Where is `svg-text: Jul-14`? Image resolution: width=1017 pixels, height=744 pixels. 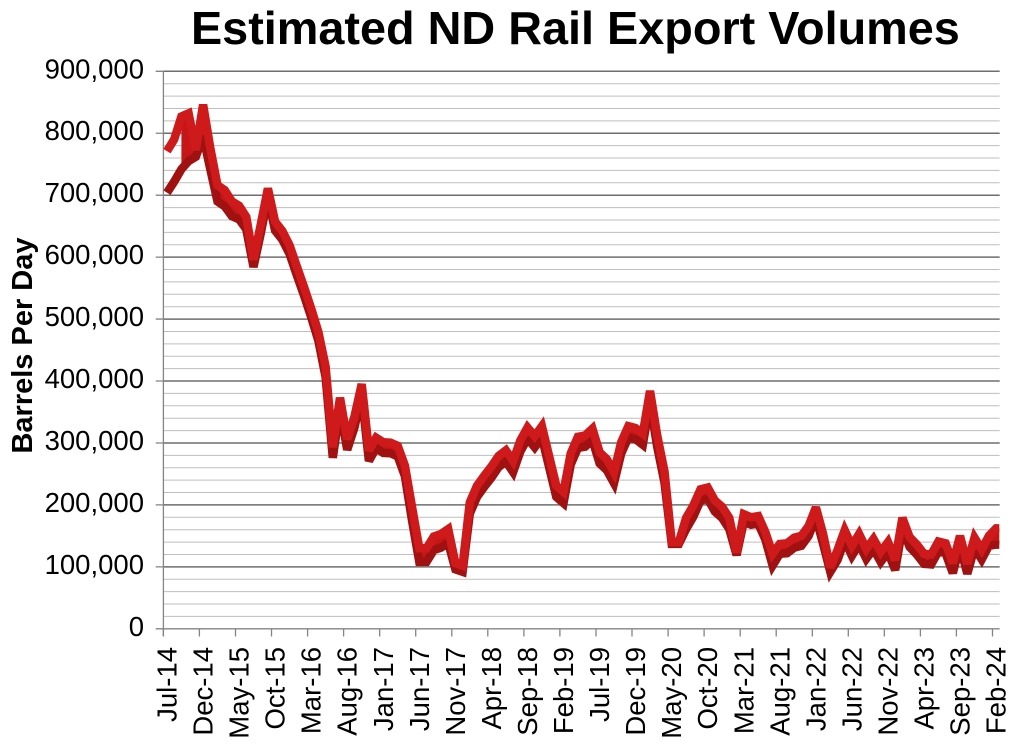
svg-text: Jul-14 is located at coordinates (167, 684).